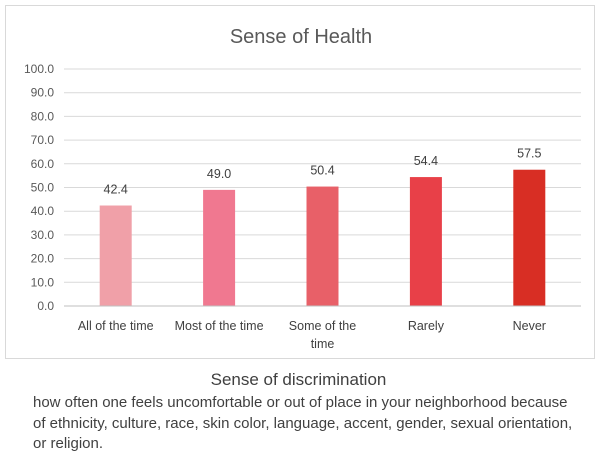  What do you see at coordinates (43, 164) in the screenshot?
I see `y-tick-label: 60.0` at bounding box center [43, 164].